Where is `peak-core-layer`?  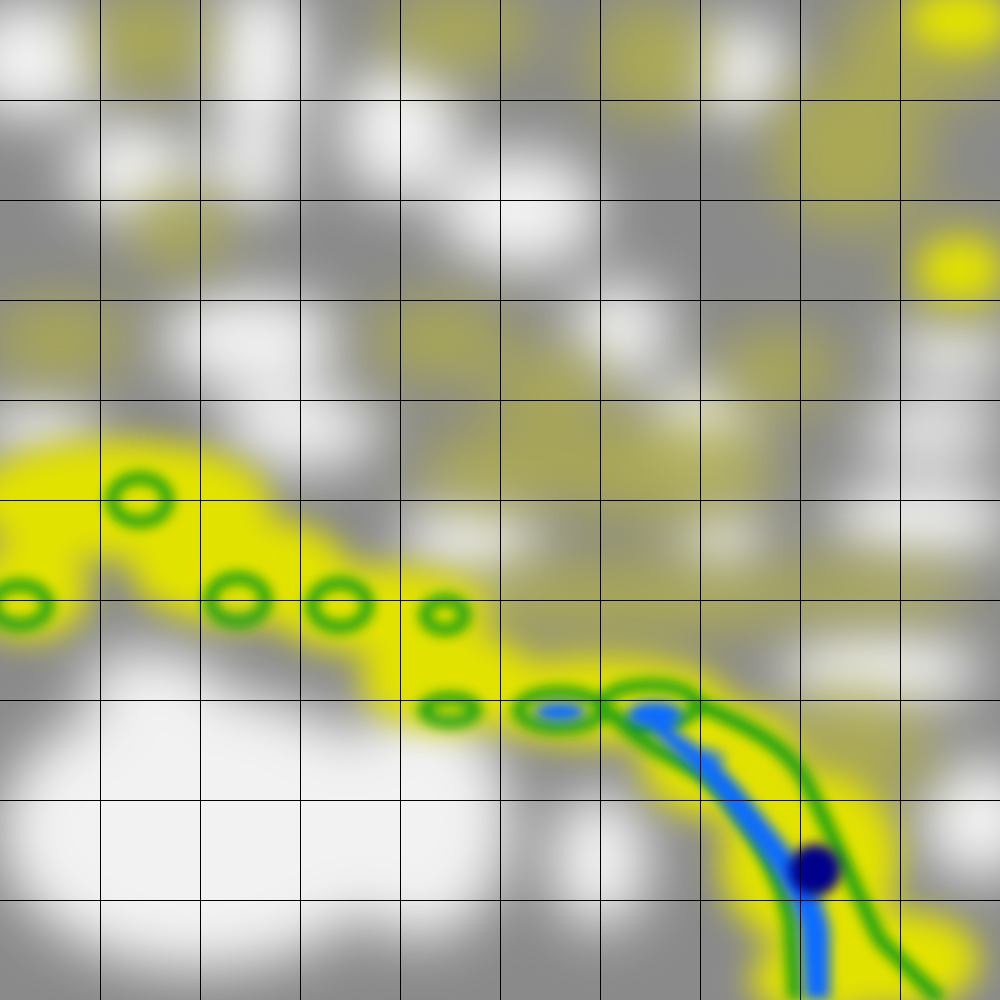
peak-core-layer is located at coordinates (682, 850).